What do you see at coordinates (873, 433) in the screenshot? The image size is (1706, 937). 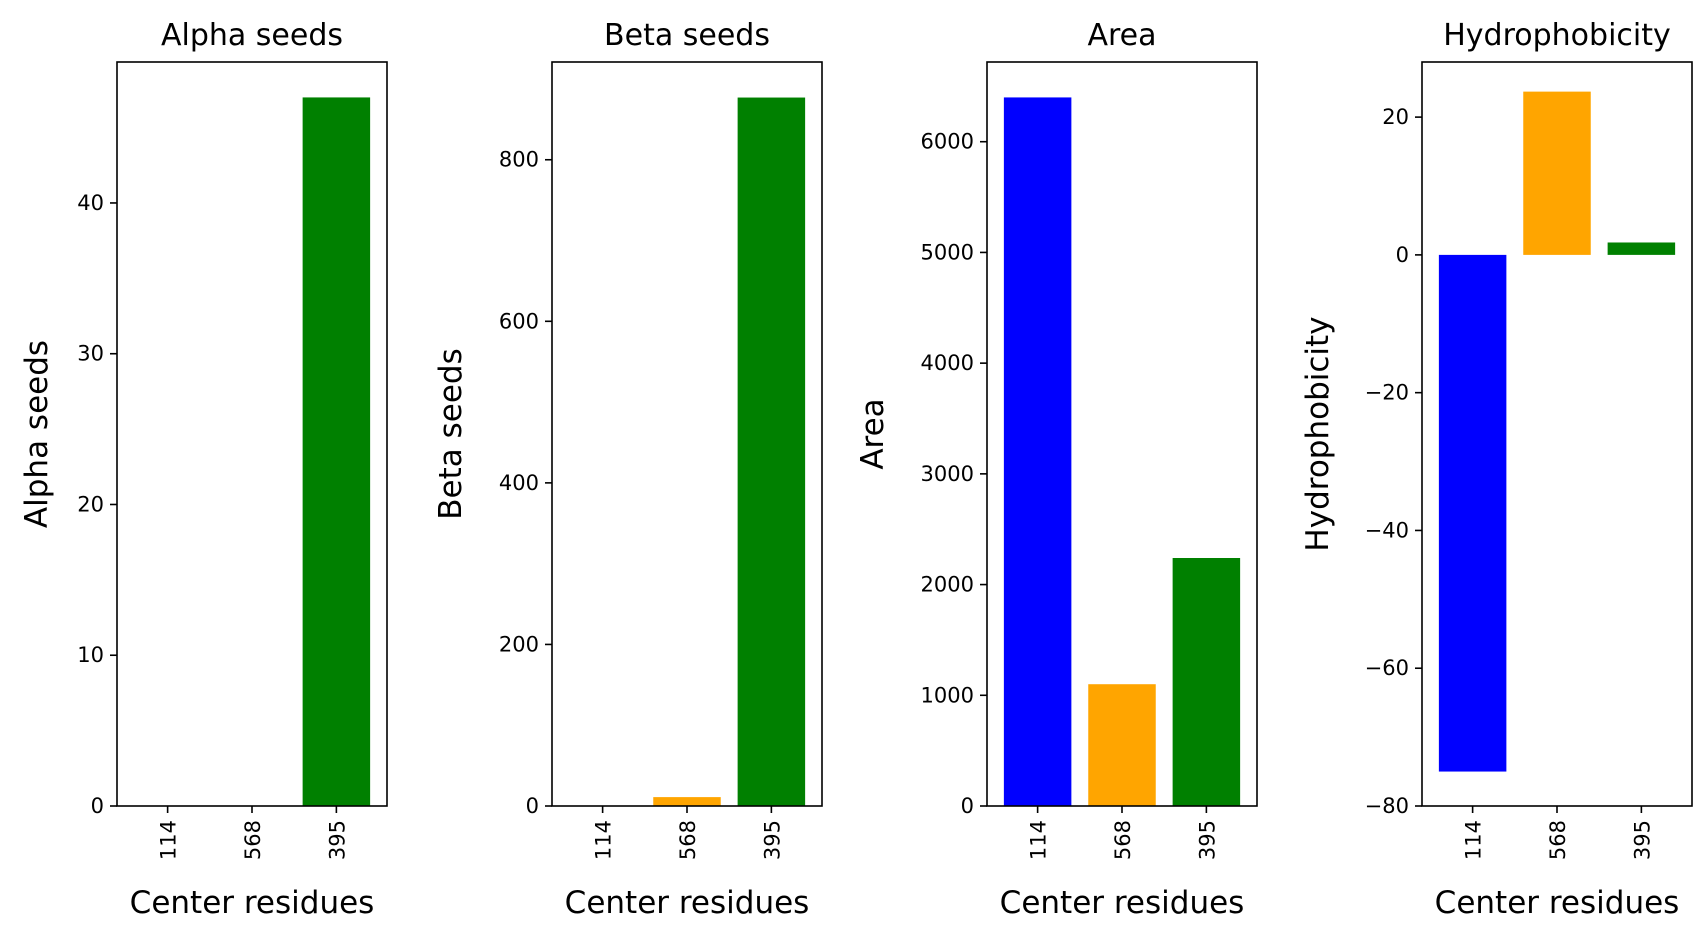 I see `panel-3-ylabel: Area` at bounding box center [873, 433].